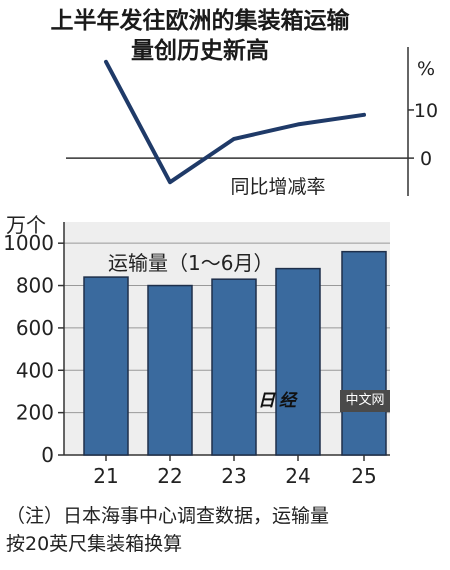 This screenshot has width=450, height=570. What do you see at coordinates (35, 370) in the screenshot?
I see `bar-y-tick-label: 400` at bounding box center [35, 370].